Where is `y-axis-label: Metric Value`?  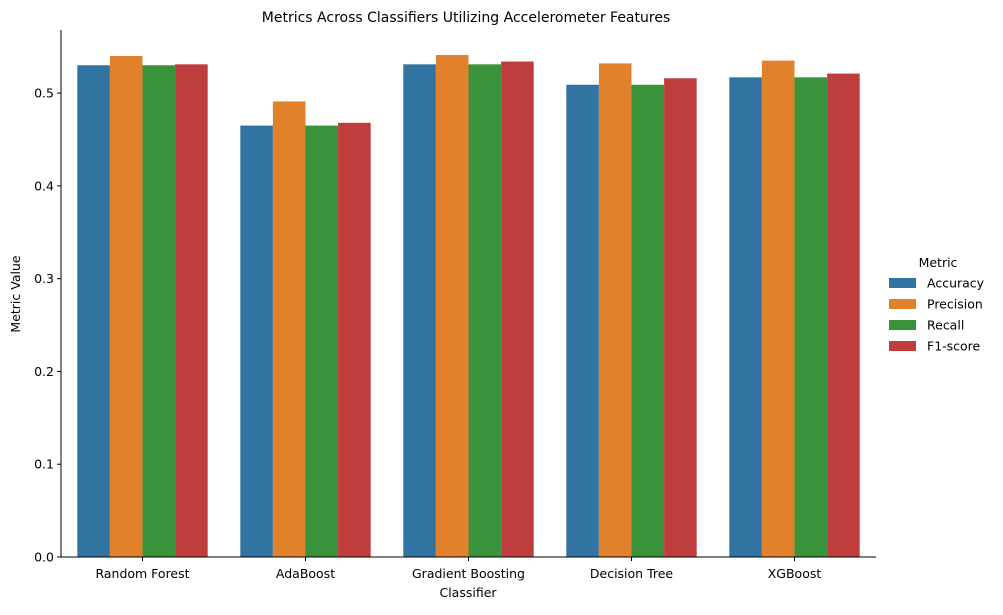 y-axis-label: Metric Value is located at coordinates (15, 293).